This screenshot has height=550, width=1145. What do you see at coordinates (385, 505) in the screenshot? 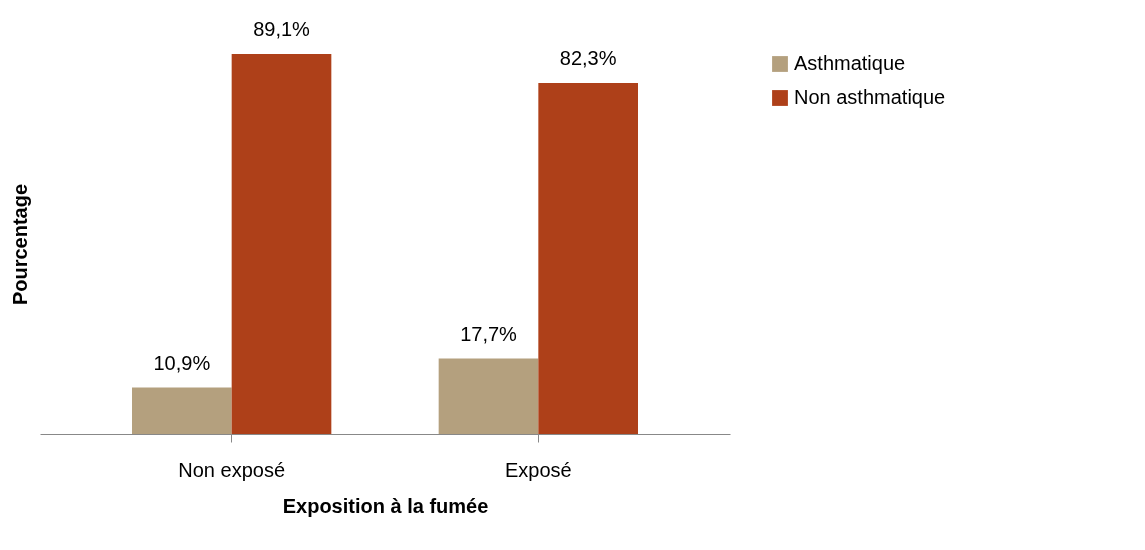
I see `x-axis-title: Exposition à la fumée` at bounding box center [385, 505].